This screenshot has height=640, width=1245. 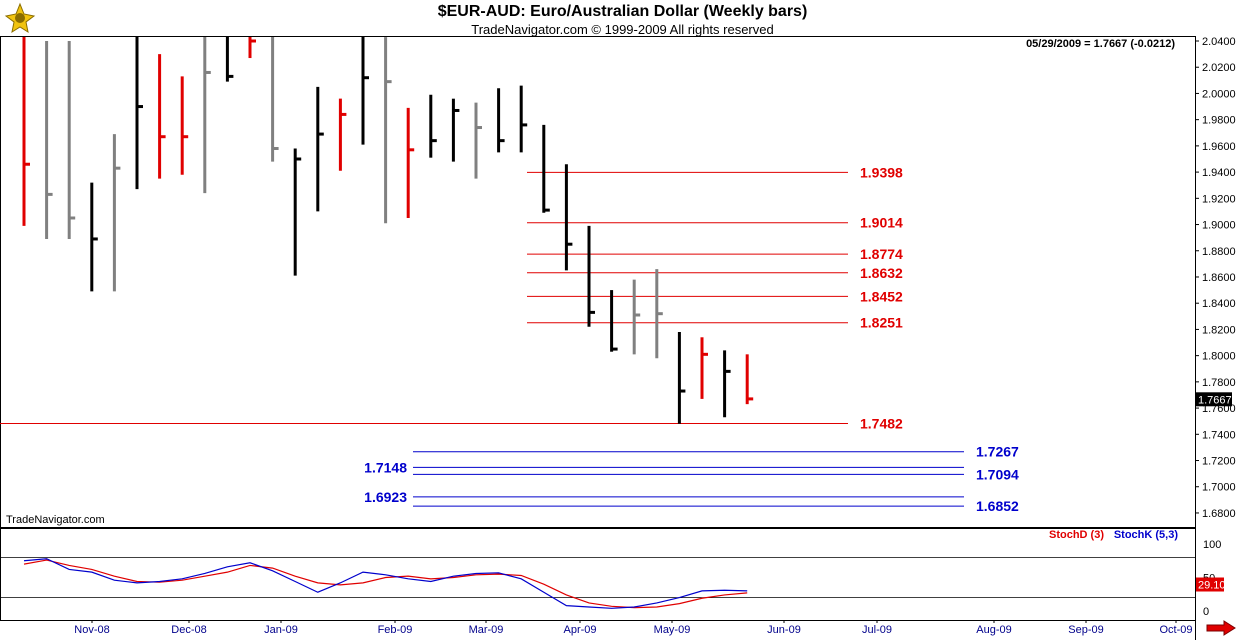 What do you see at coordinates (1219, 514) in the screenshot?
I see `price-tick-label: 1.6800` at bounding box center [1219, 514].